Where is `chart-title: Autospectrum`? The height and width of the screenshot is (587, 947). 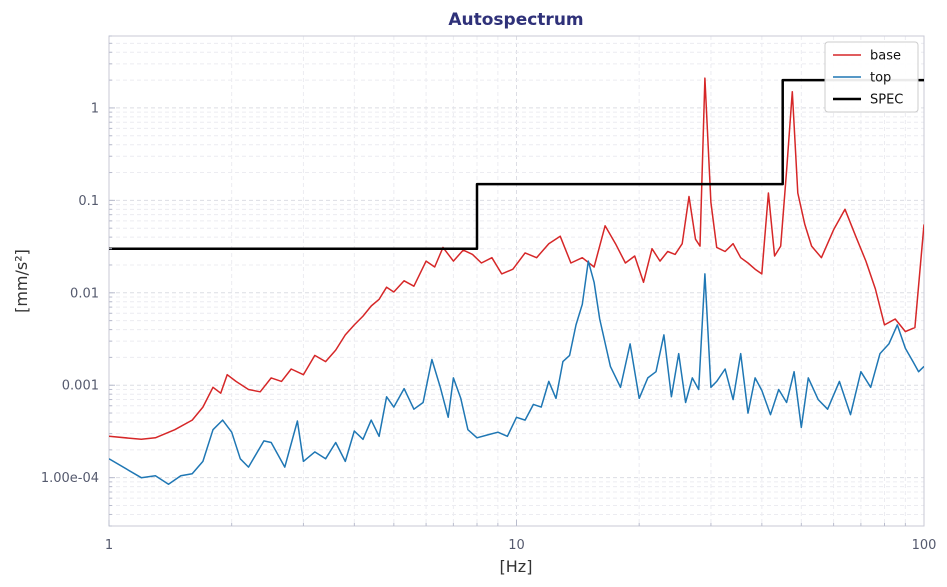 chart-title: Autospectrum is located at coordinates (515, 20).